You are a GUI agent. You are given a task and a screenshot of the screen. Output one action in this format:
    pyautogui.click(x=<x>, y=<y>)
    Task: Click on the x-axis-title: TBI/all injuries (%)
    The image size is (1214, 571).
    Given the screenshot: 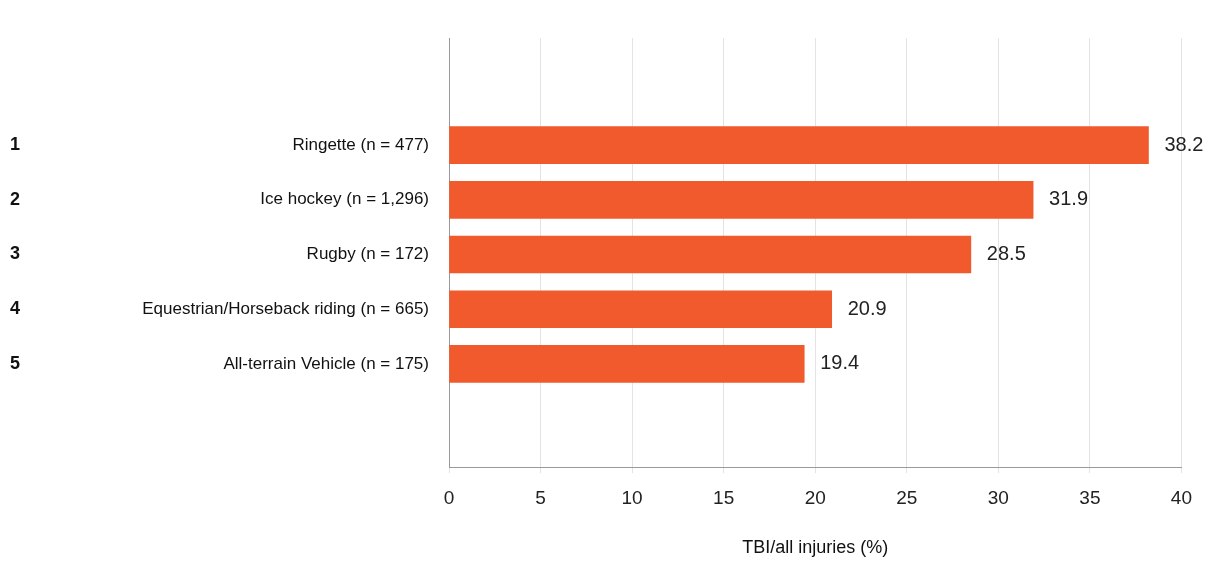 What is the action you would take?
    pyautogui.click(x=815, y=547)
    